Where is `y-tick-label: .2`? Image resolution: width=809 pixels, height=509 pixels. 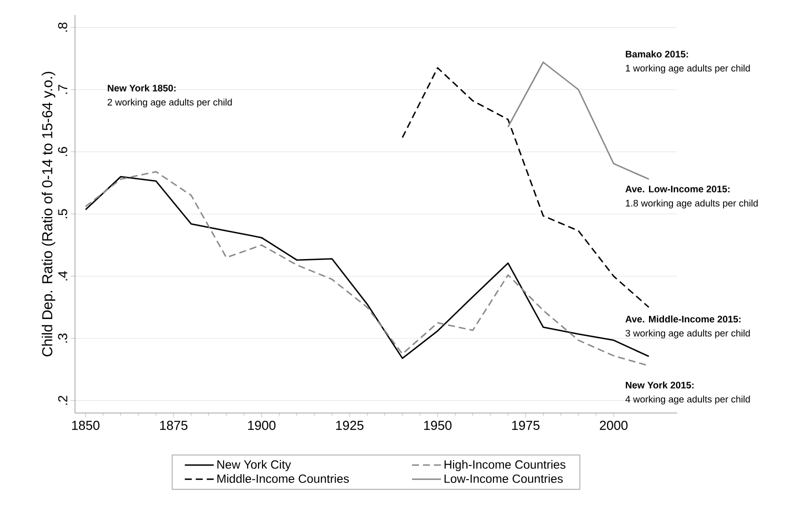
y-tick-label: .2 is located at coordinates (63, 400).